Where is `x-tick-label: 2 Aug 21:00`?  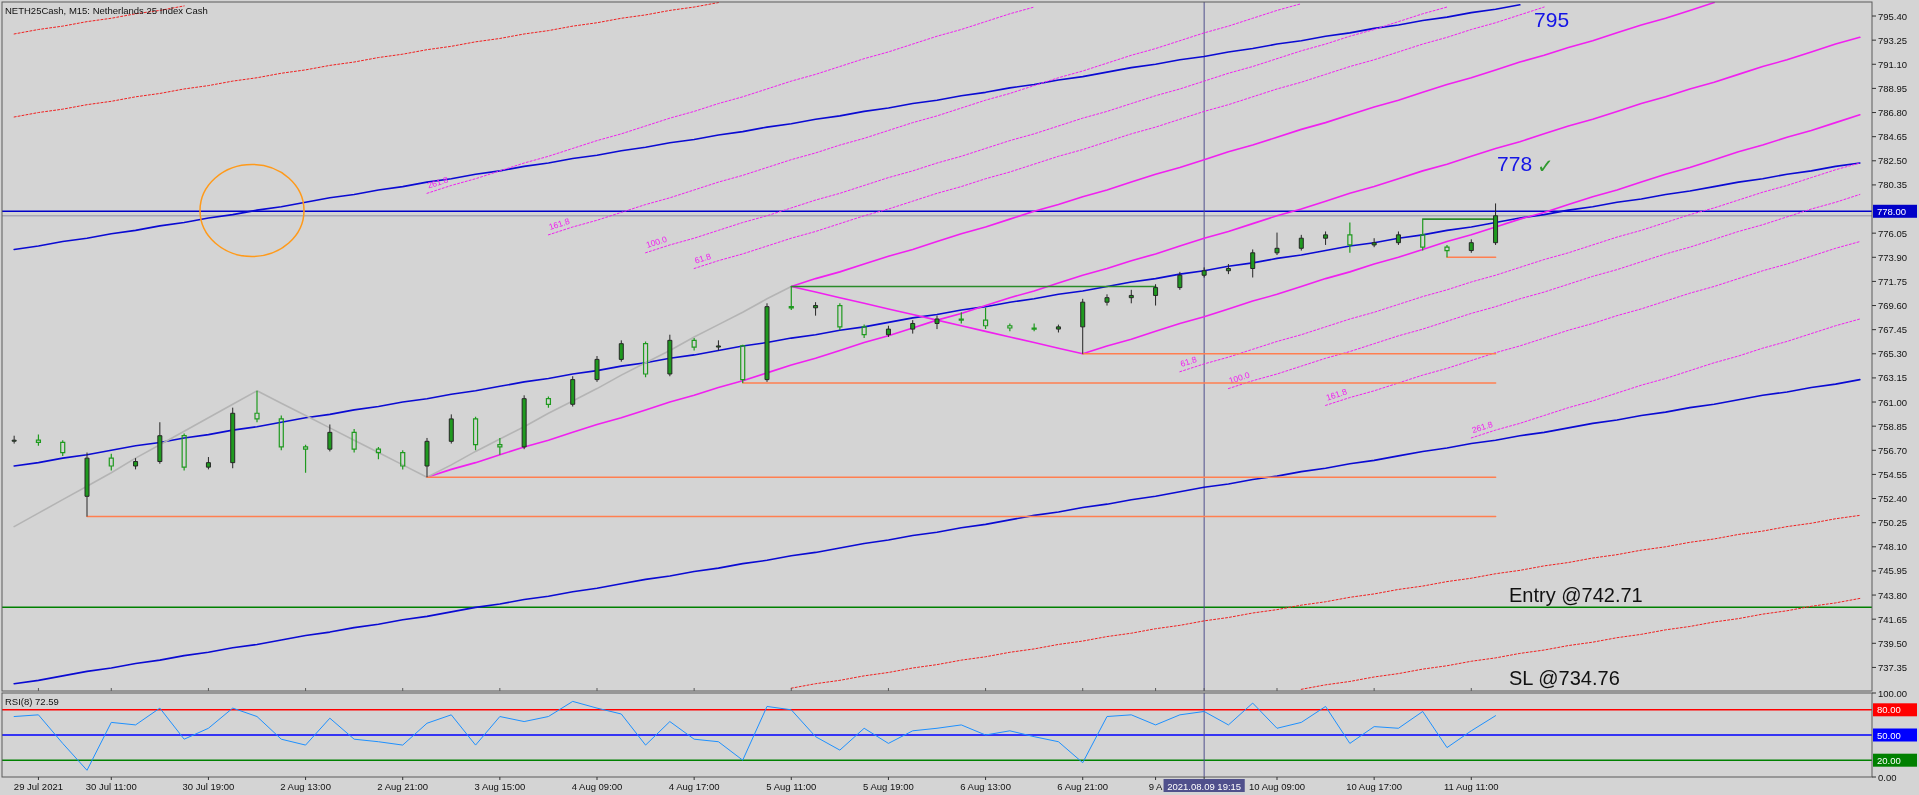 x-tick-label: 2 Aug 21:00 is located at coordinates (403, 786).